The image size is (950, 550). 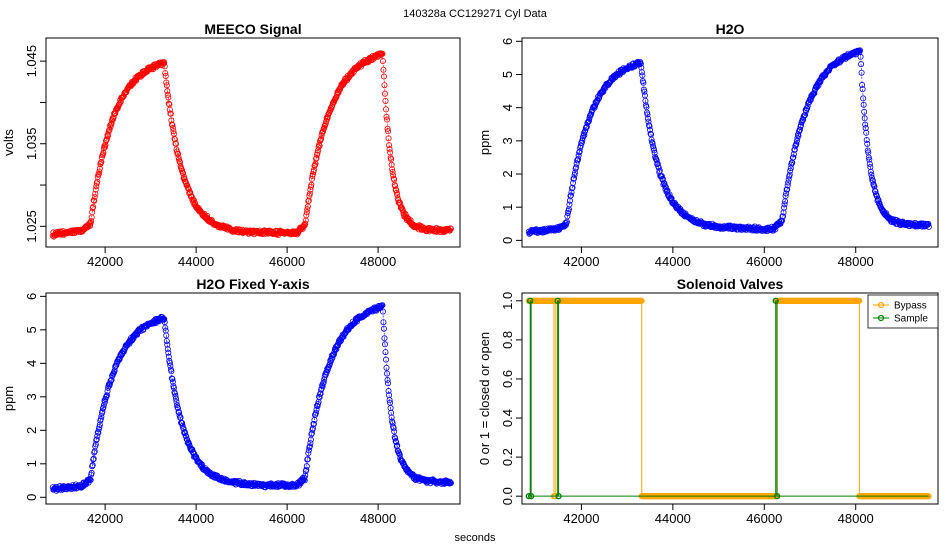 What do you see at coordinates (507, 340) in the screenshot?
I see `y-tick-label: 0.8` at bounding box center [507, 340].